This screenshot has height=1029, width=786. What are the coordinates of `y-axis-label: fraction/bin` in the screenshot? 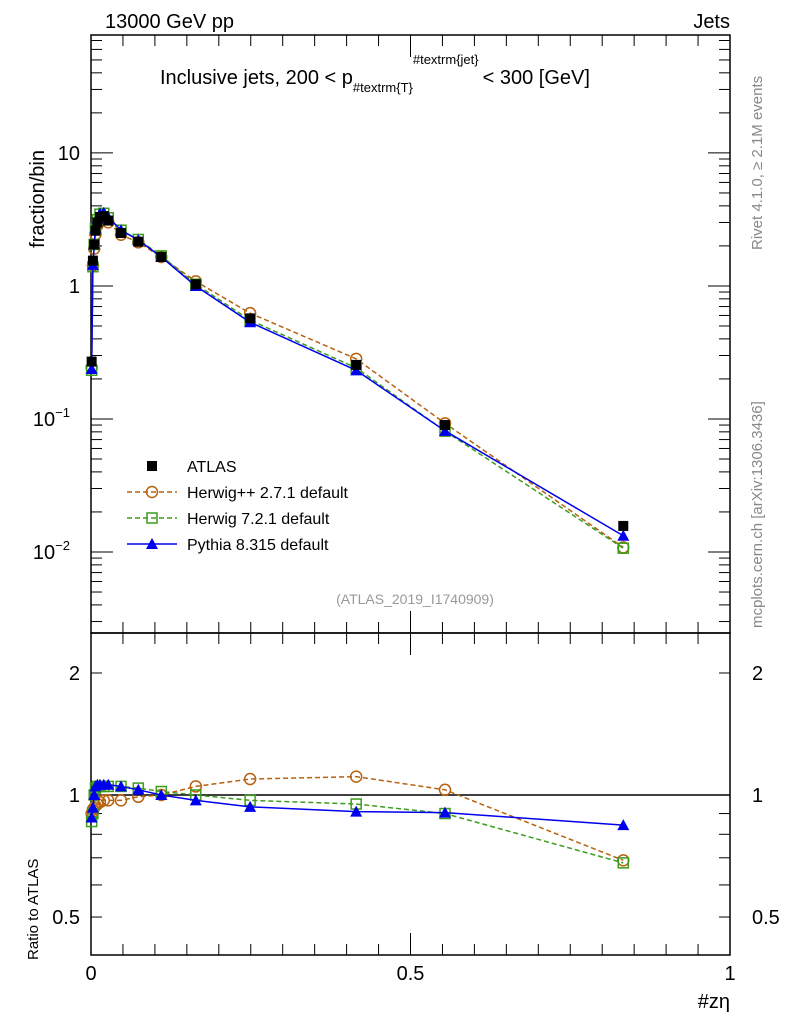 It's located at (38, 199).